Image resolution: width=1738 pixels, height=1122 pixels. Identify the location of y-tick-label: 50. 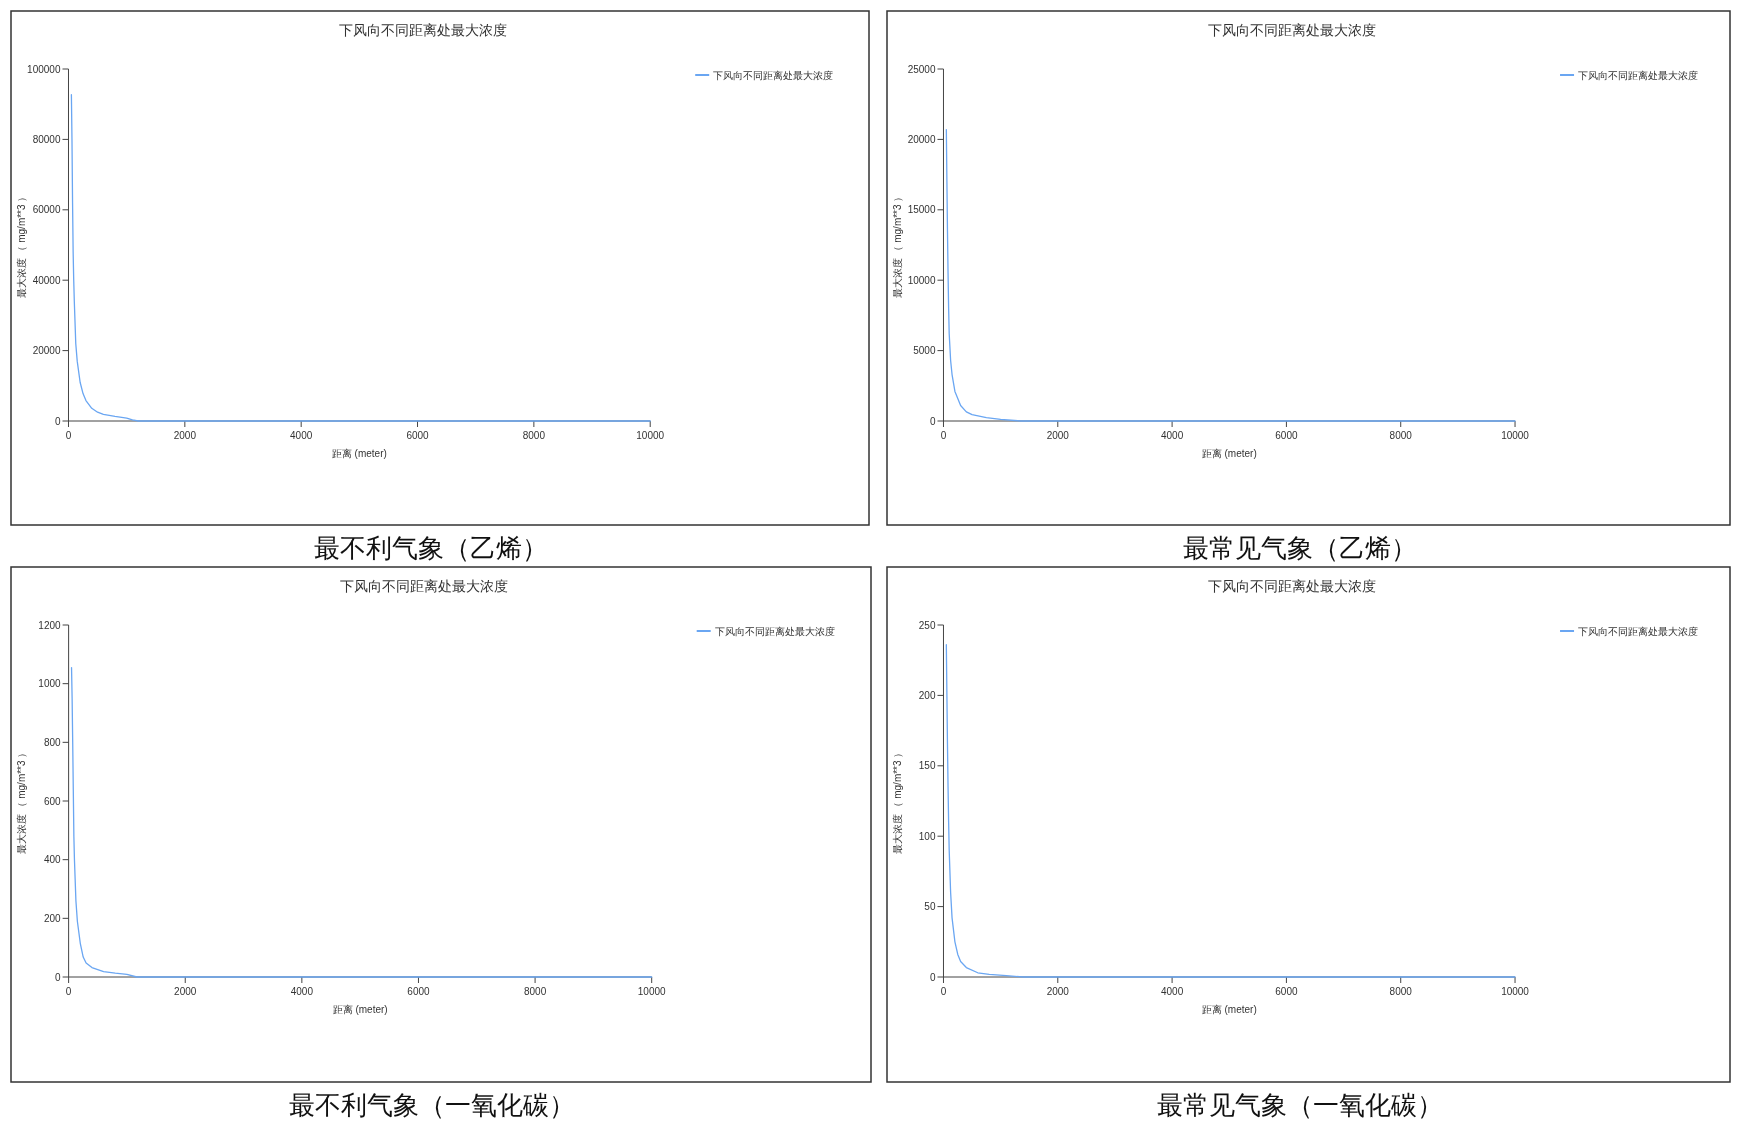
(930, 907).